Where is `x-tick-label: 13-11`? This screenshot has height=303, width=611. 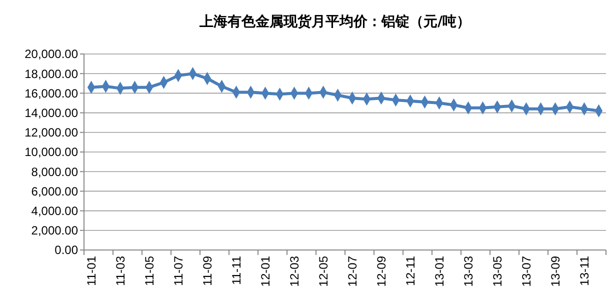
x-tick-label: 13-11 is located at coordinates (584, 271).